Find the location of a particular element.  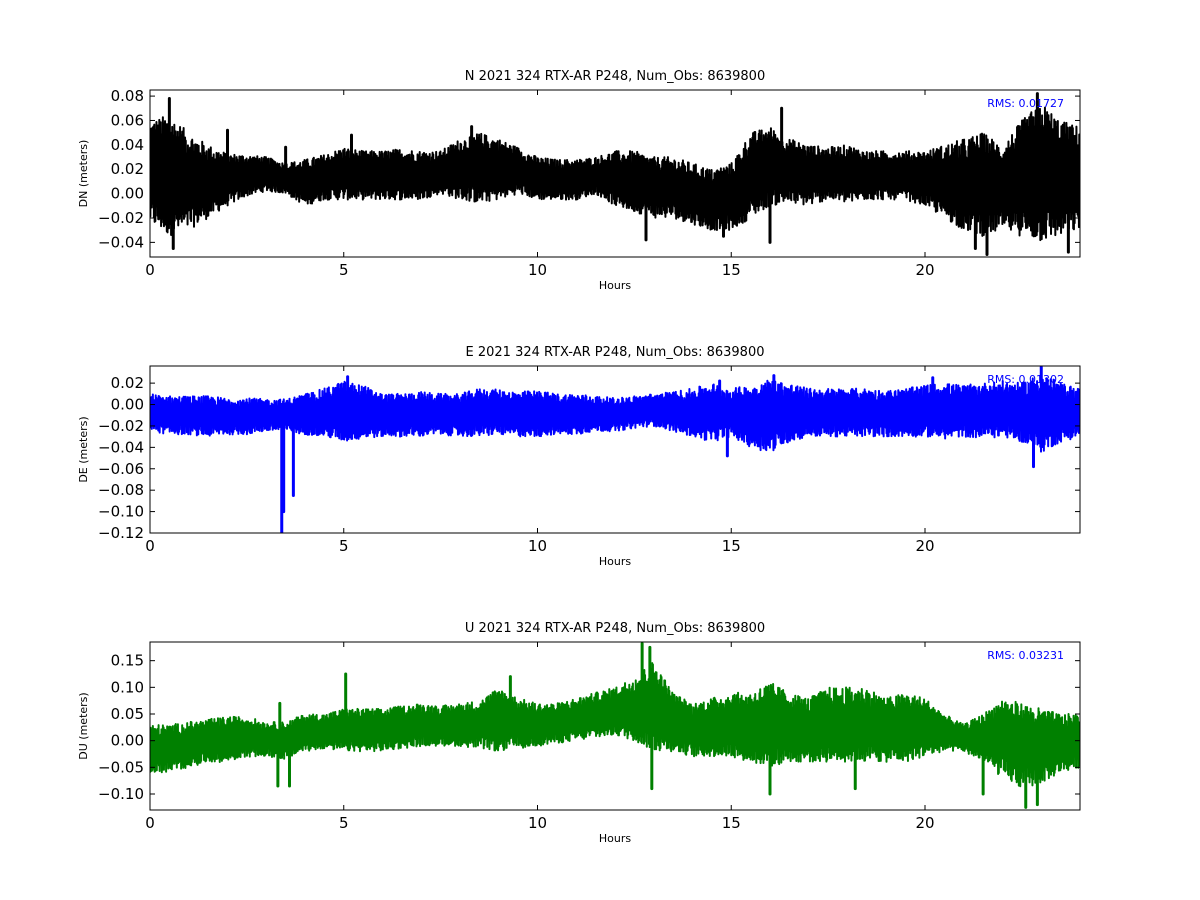

series-u-line is located at coordinates (615, 725).